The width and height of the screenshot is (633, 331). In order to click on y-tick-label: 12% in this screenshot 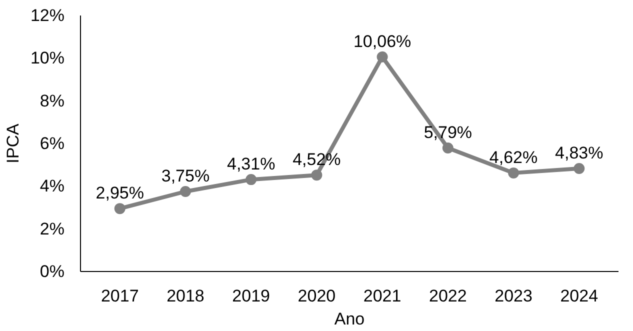, I will do `click(47, 15)`.